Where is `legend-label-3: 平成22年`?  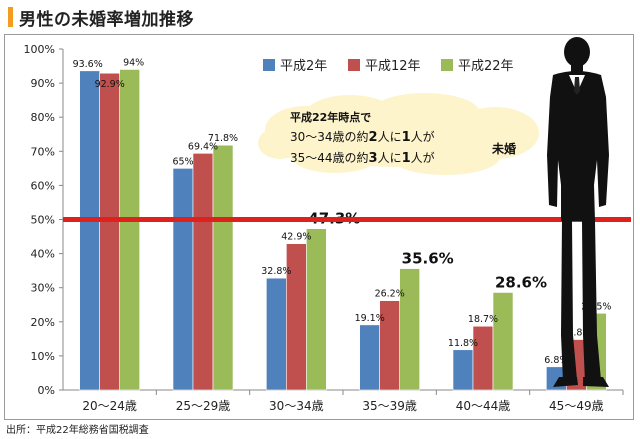
legend-label-3: 平成22年 is located at coordinates (486, 66).